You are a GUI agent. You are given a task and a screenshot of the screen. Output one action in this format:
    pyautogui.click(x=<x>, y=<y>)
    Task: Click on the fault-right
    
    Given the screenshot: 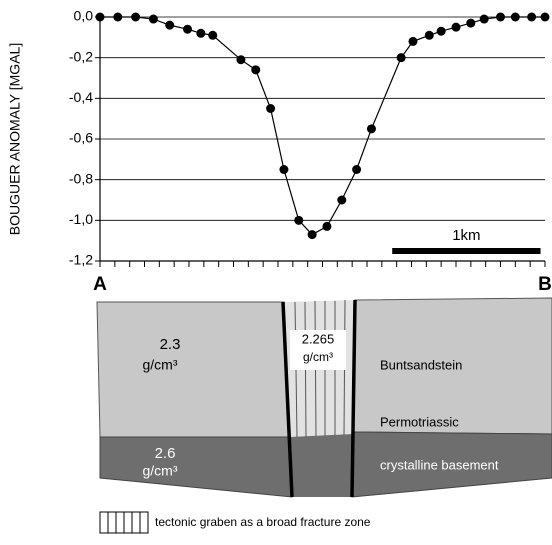 What is the action you would take?
    pyautogui.click(x=353, y=398)
    